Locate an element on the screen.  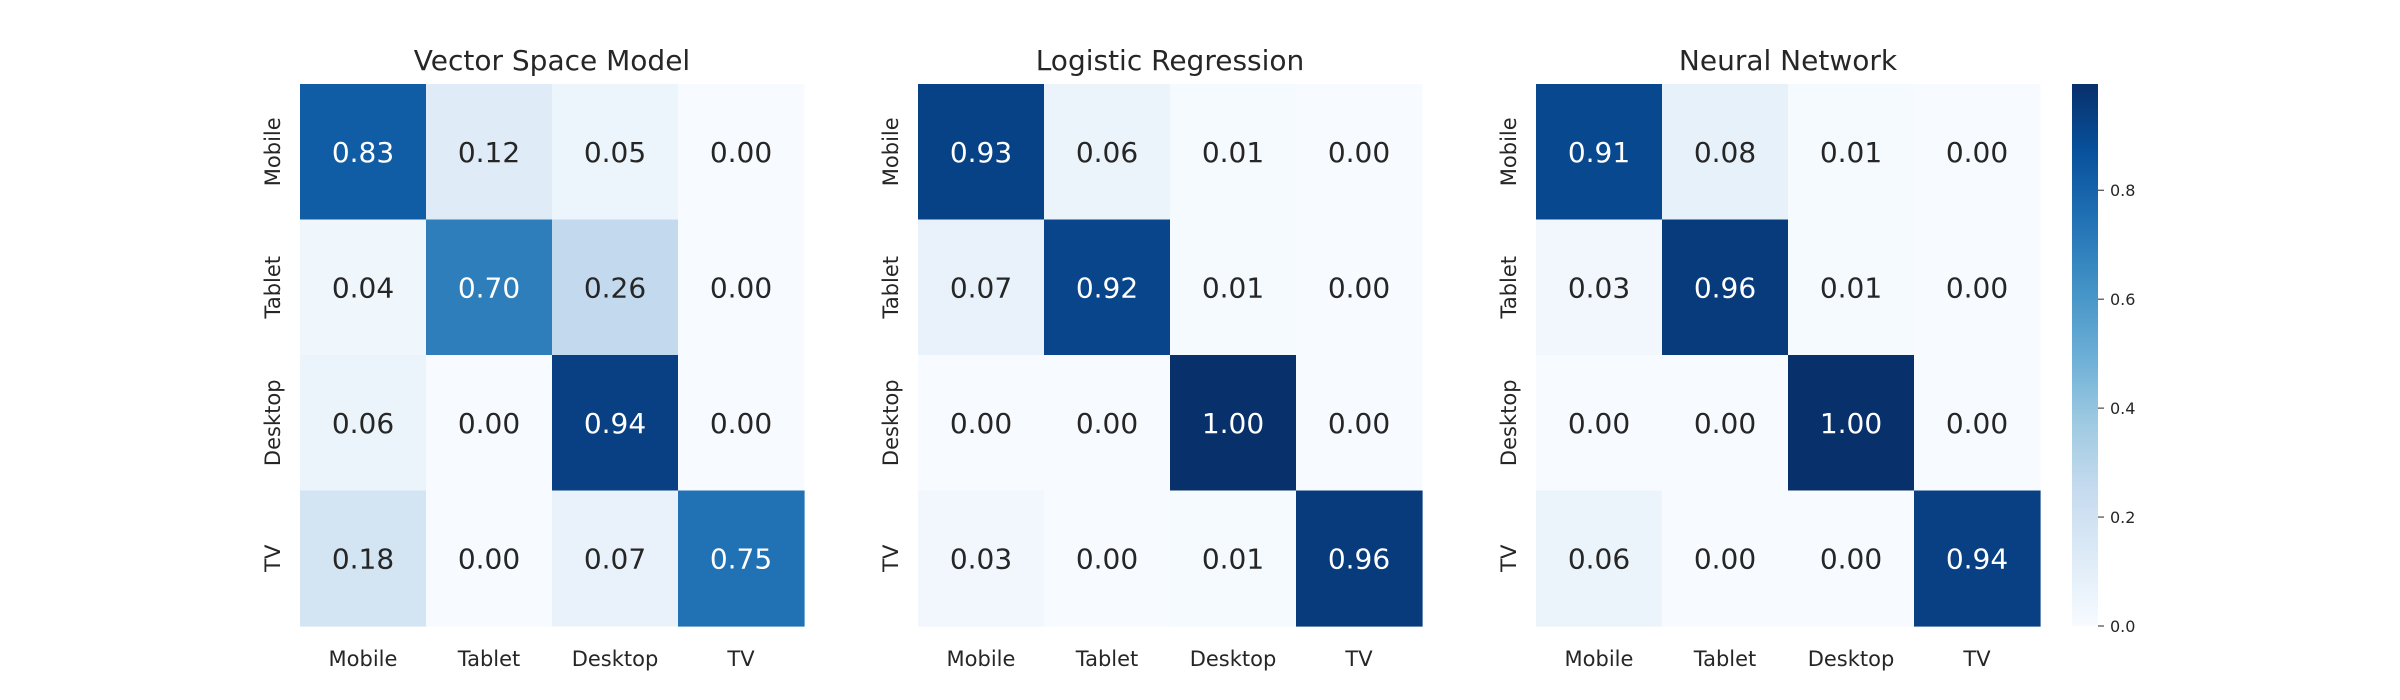
panel-title: Vector Space Model is located at coordinates (552, 60).